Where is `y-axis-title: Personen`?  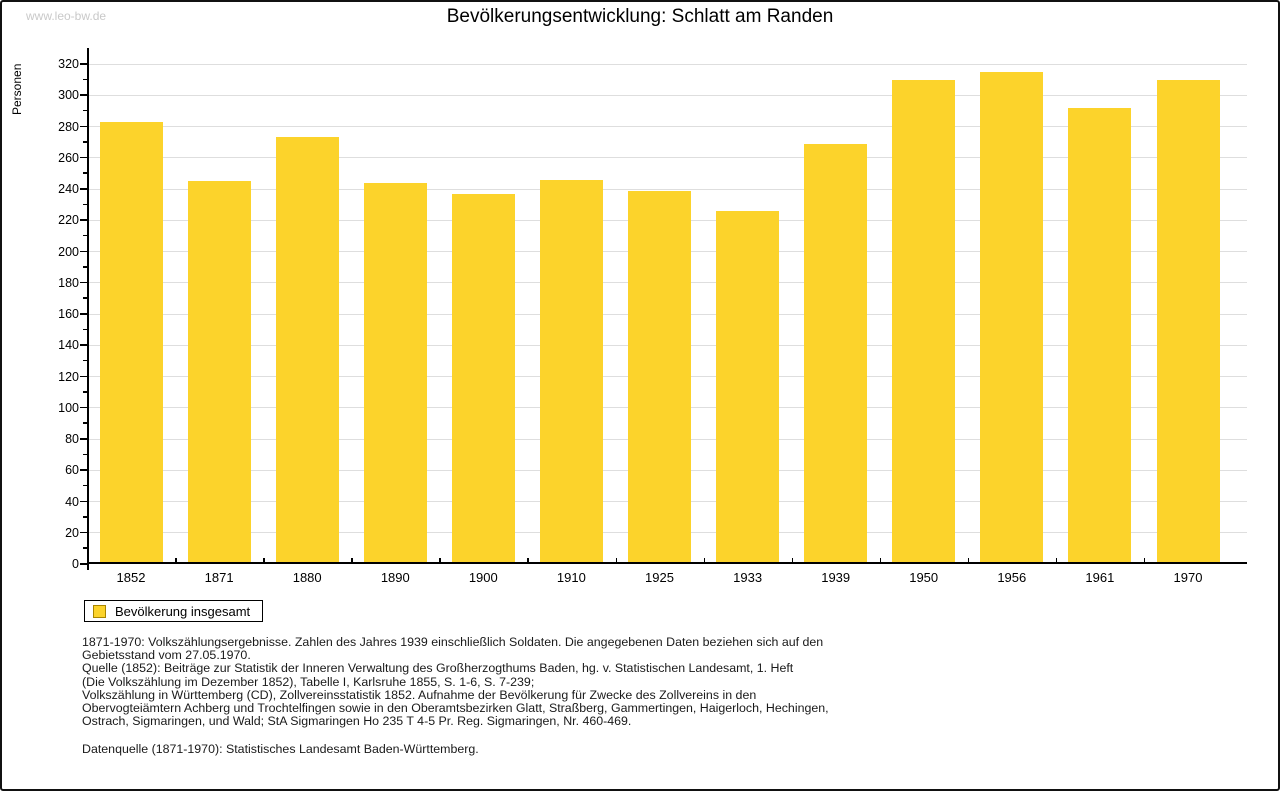 y-axis-title: Personen is located at coordinates (17, 89).